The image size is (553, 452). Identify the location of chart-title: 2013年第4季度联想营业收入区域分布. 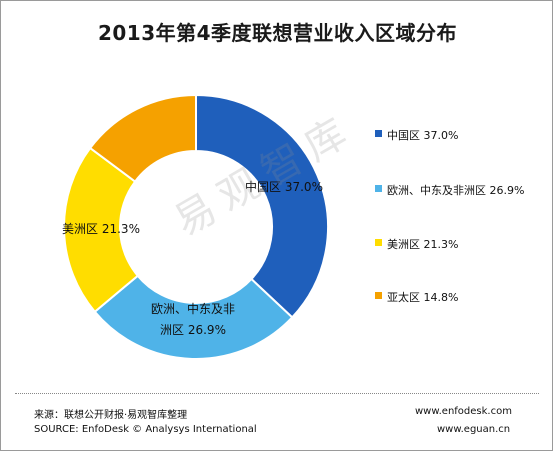
(277, 33).